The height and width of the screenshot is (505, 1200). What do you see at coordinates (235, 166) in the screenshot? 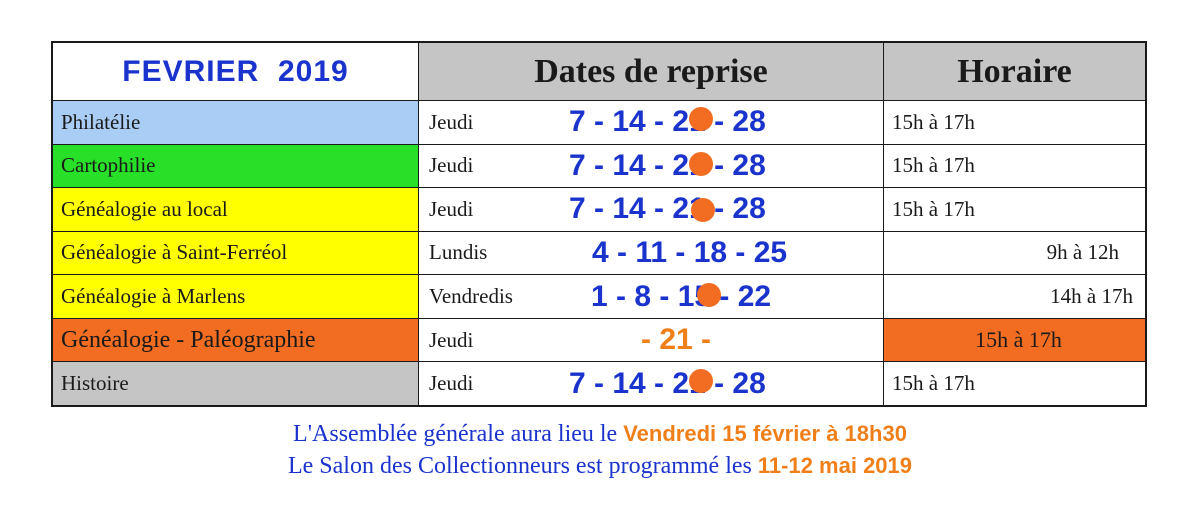
I see `activity-cell: Cartophilie` at bounding box center [235, 166].